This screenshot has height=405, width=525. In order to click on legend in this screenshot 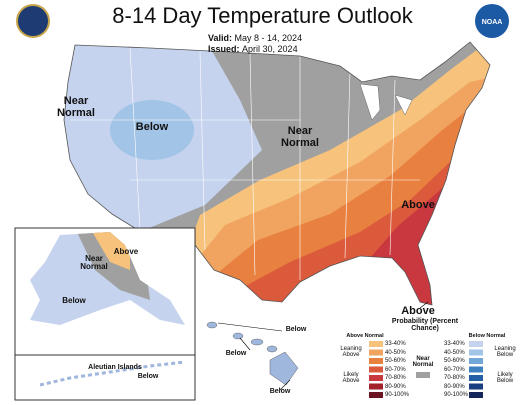, I will do `click(426, 369)`.